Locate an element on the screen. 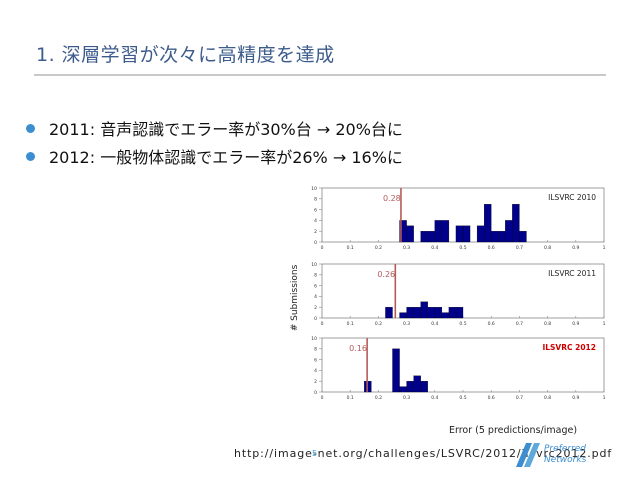  panel-title: ILSVRC 2011 is located at coordinates (572, 273).